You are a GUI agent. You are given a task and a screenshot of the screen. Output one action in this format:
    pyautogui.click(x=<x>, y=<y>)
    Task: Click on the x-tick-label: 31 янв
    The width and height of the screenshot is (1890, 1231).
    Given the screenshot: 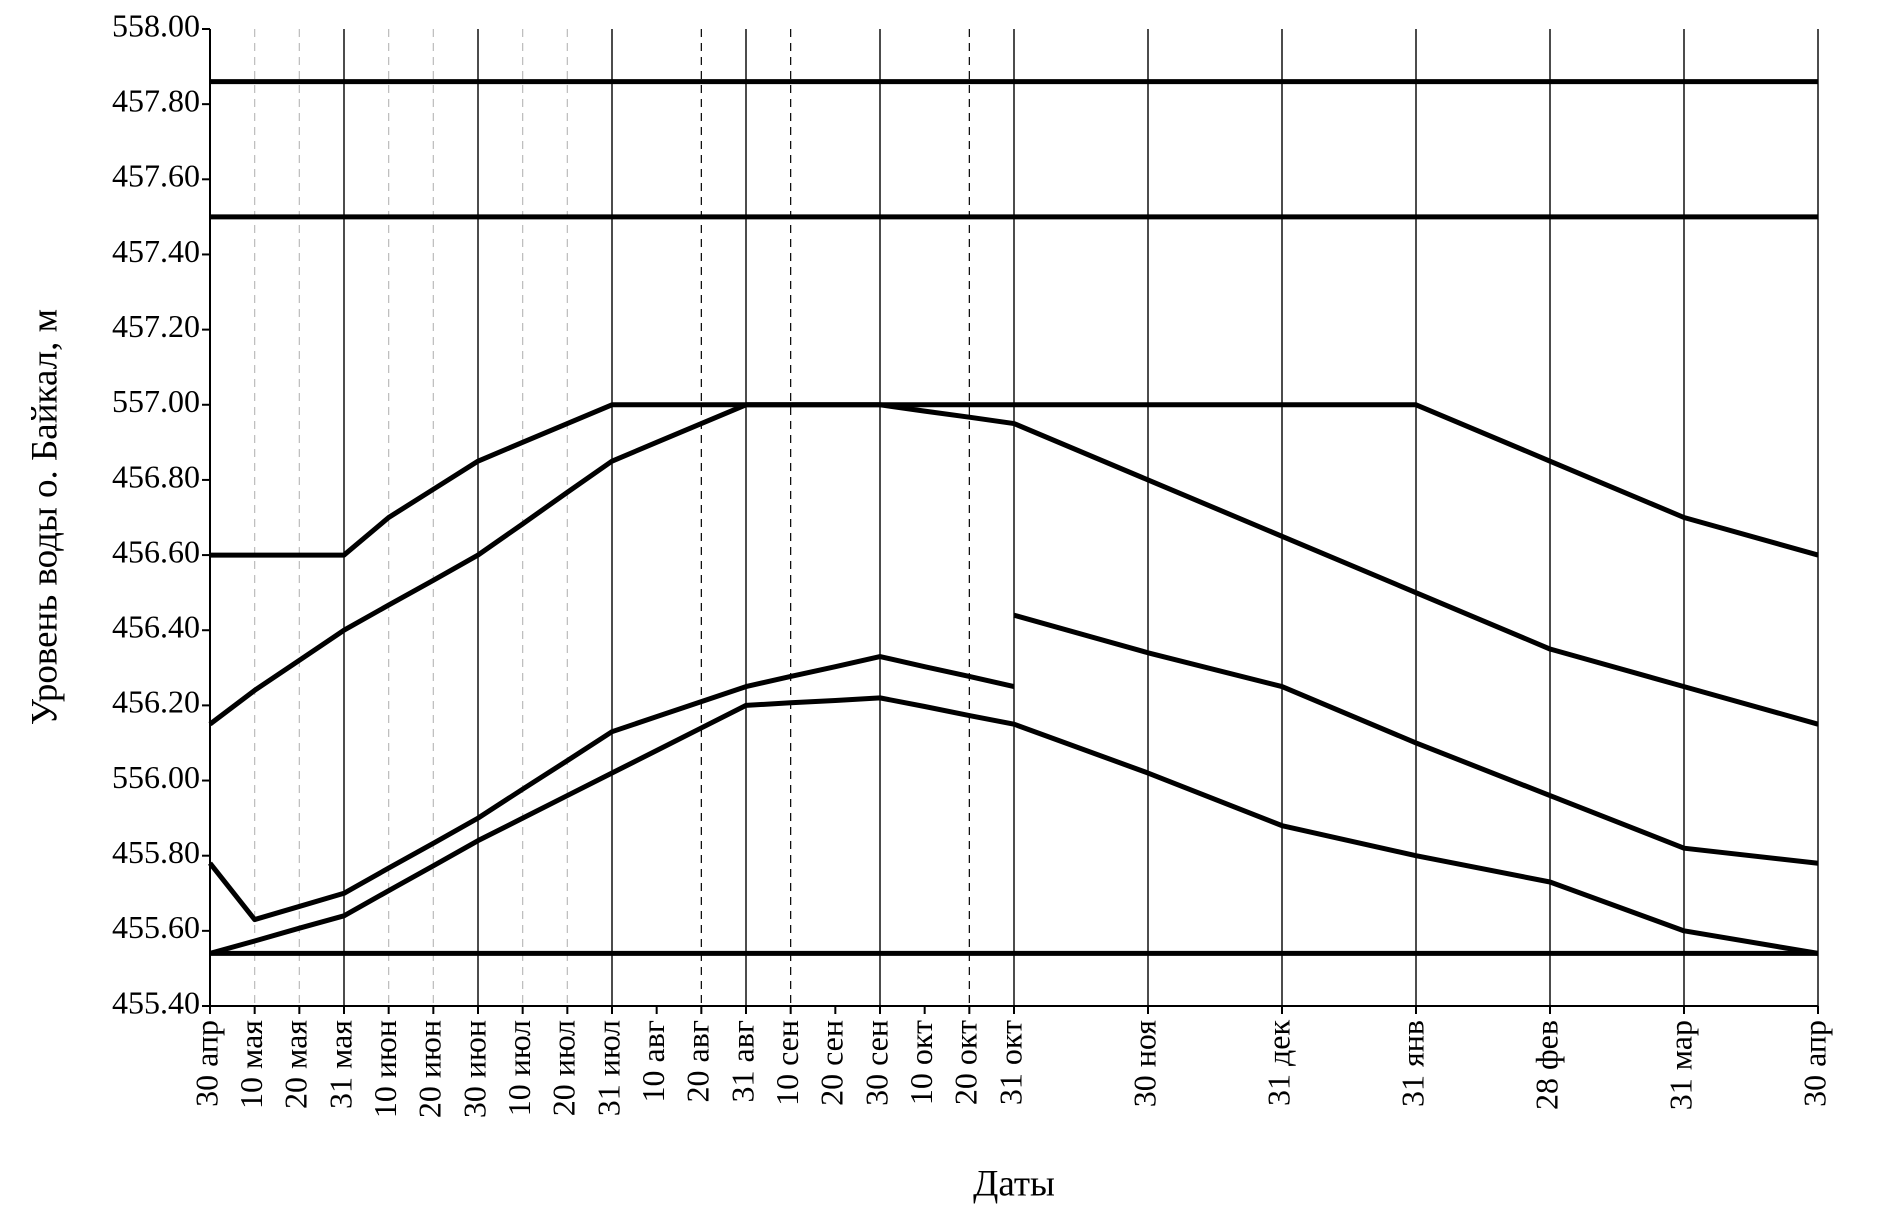 What is the action you would take?
    pyautogui.click(x=1412, y=1063)
    